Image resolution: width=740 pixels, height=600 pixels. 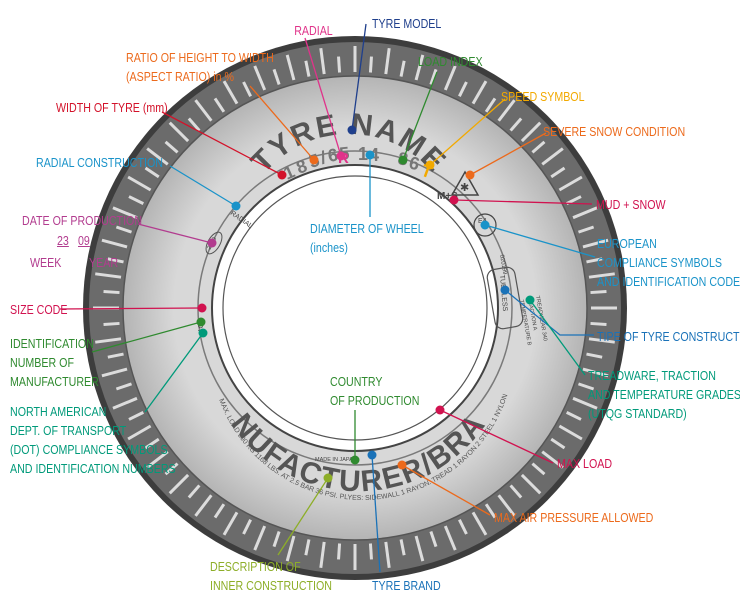 What do you see at coordinates (180, 76) in the screenshot?
I see `label-line: (ASPECT RATIO) in %` at bounding box center [180, 76].